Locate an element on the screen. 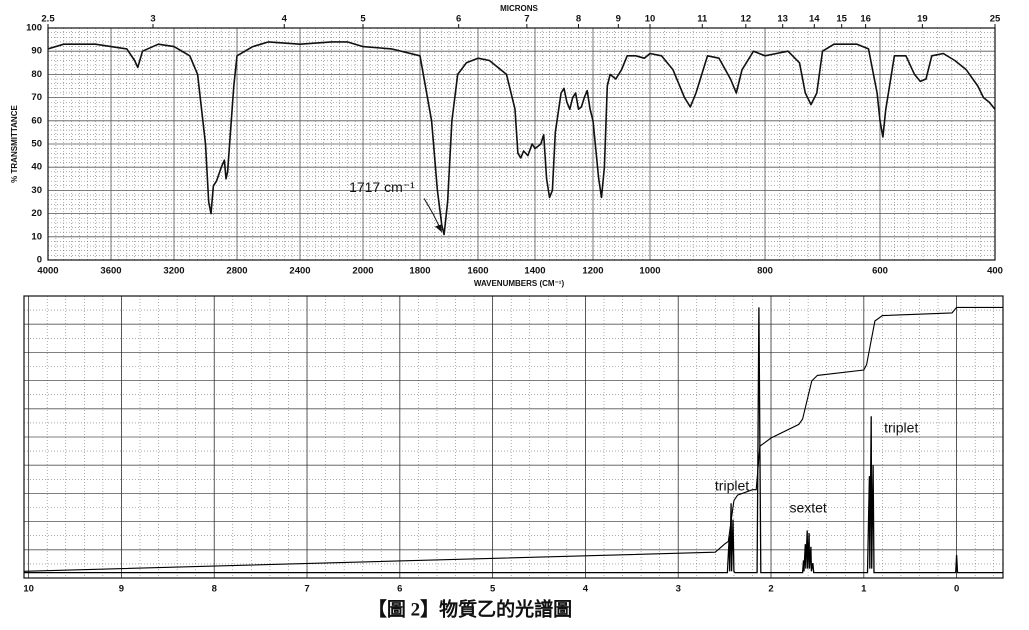  x-tick-label: 1800 is located at coordinates (419, 271).